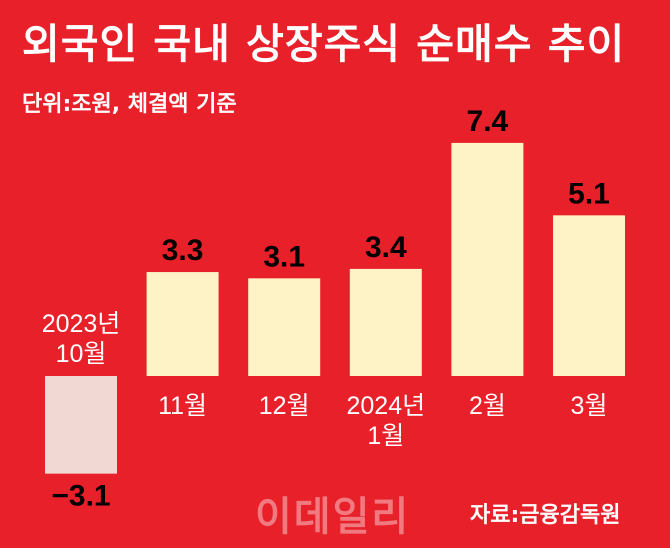 This screenshot has height=548, width=670. I want to click on value-label-1: 3.3, so click(183, 250).